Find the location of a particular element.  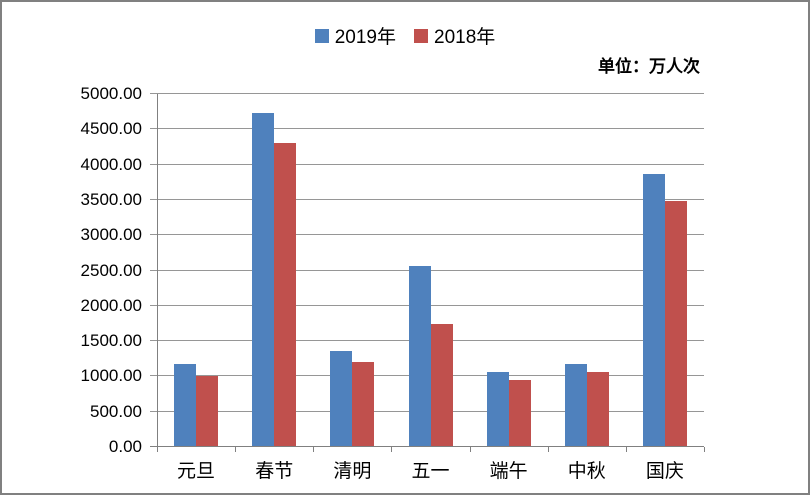

bar-2019年-元旦 is located at coordinates (185, 405).